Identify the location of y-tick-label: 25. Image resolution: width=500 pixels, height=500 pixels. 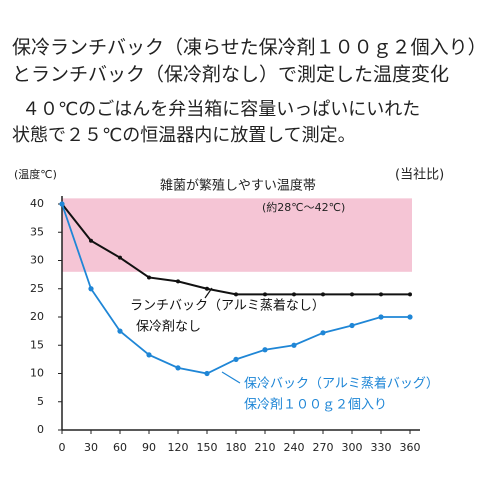
(37, 288).